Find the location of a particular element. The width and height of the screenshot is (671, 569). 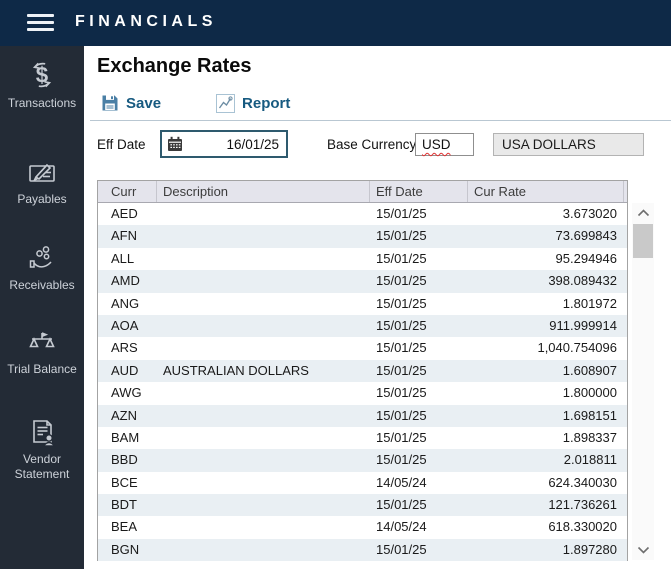

sidebar-item-vendor-statement: Vendor Statement is located at coordinates (42, 450).